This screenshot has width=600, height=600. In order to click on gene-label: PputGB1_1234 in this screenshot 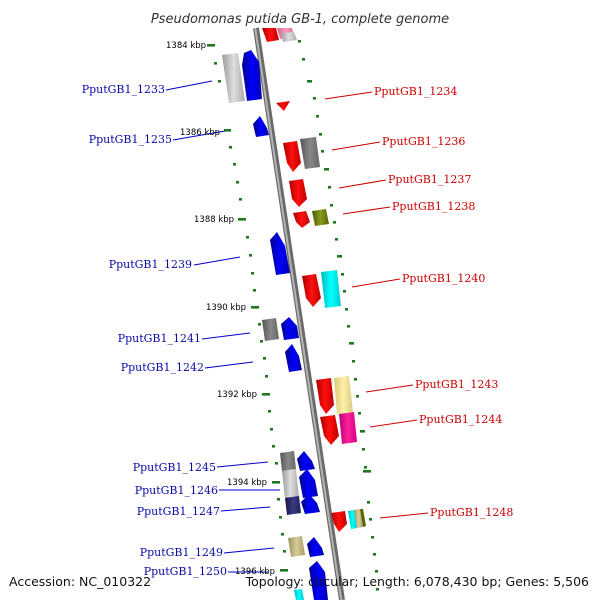, I will do `click(415, 91)`.